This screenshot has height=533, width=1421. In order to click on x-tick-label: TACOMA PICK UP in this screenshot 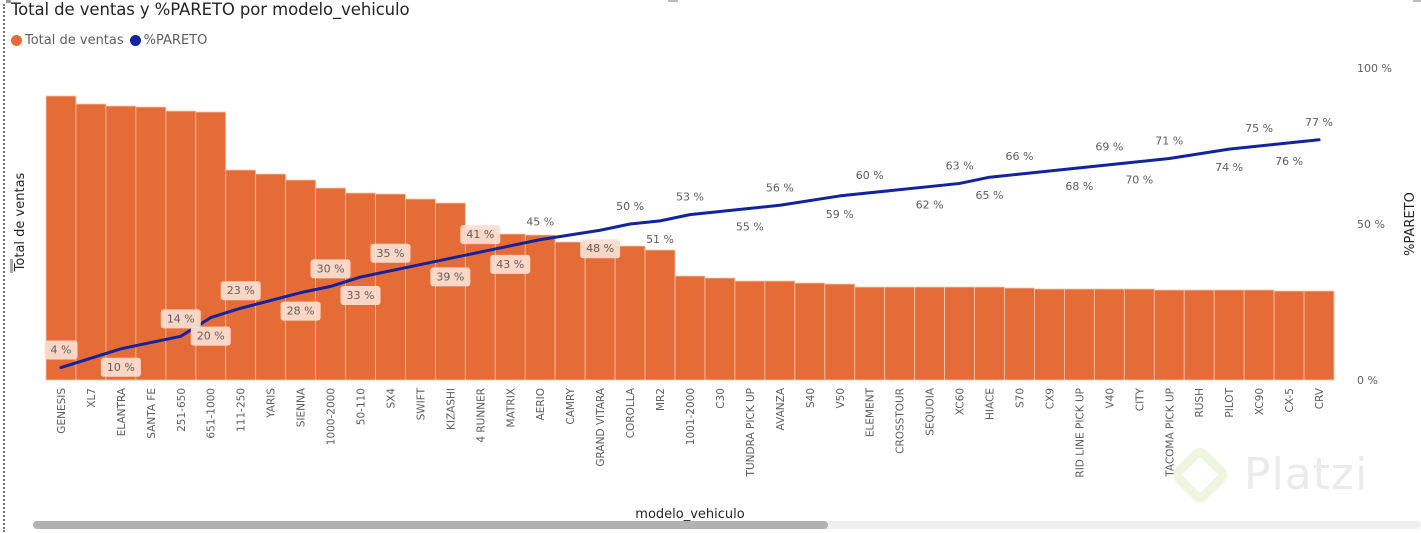, I will do `click(1170, 433)`.